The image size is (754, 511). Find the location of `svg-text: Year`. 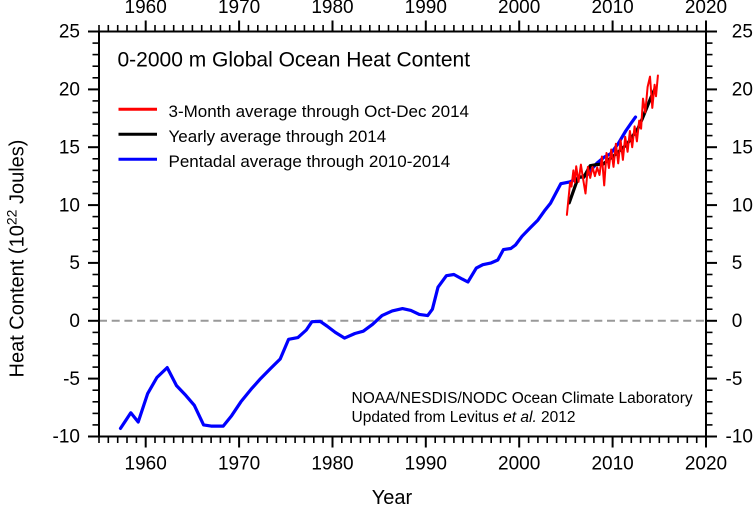

svg-text: Year is located at coordinates (392, 496).